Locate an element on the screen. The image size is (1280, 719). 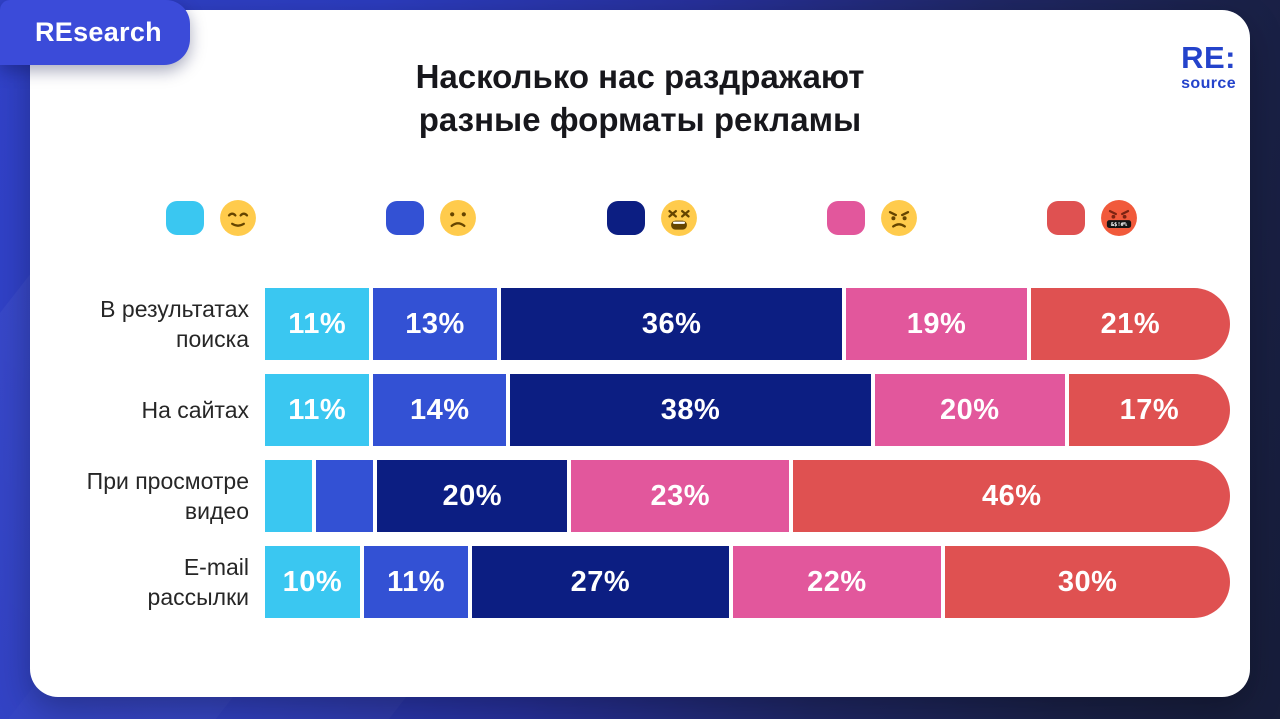
segment-value: 17% is located at coordinates (1149, 409).